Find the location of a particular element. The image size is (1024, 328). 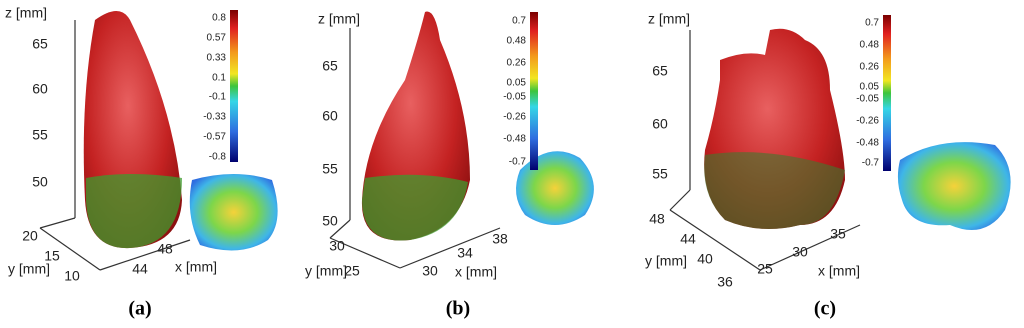

x-tick-label: 25 is located at coordinates (765, 269).